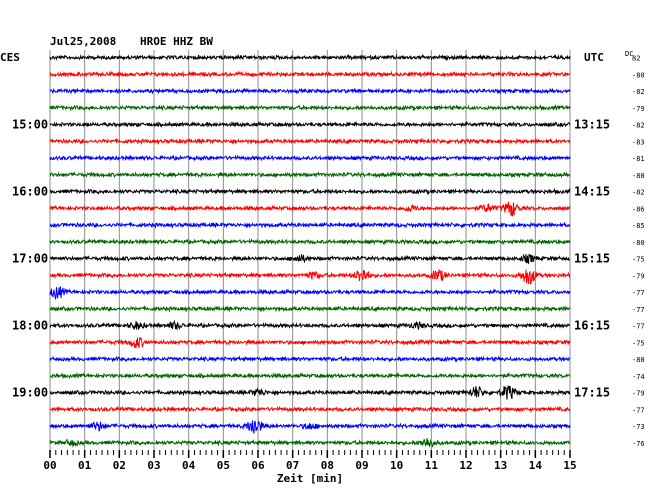  What do you see at coordinates (638, 444) in the screenshot?
I see `dc-offset-label: -76` at bounding box center [638, 444].